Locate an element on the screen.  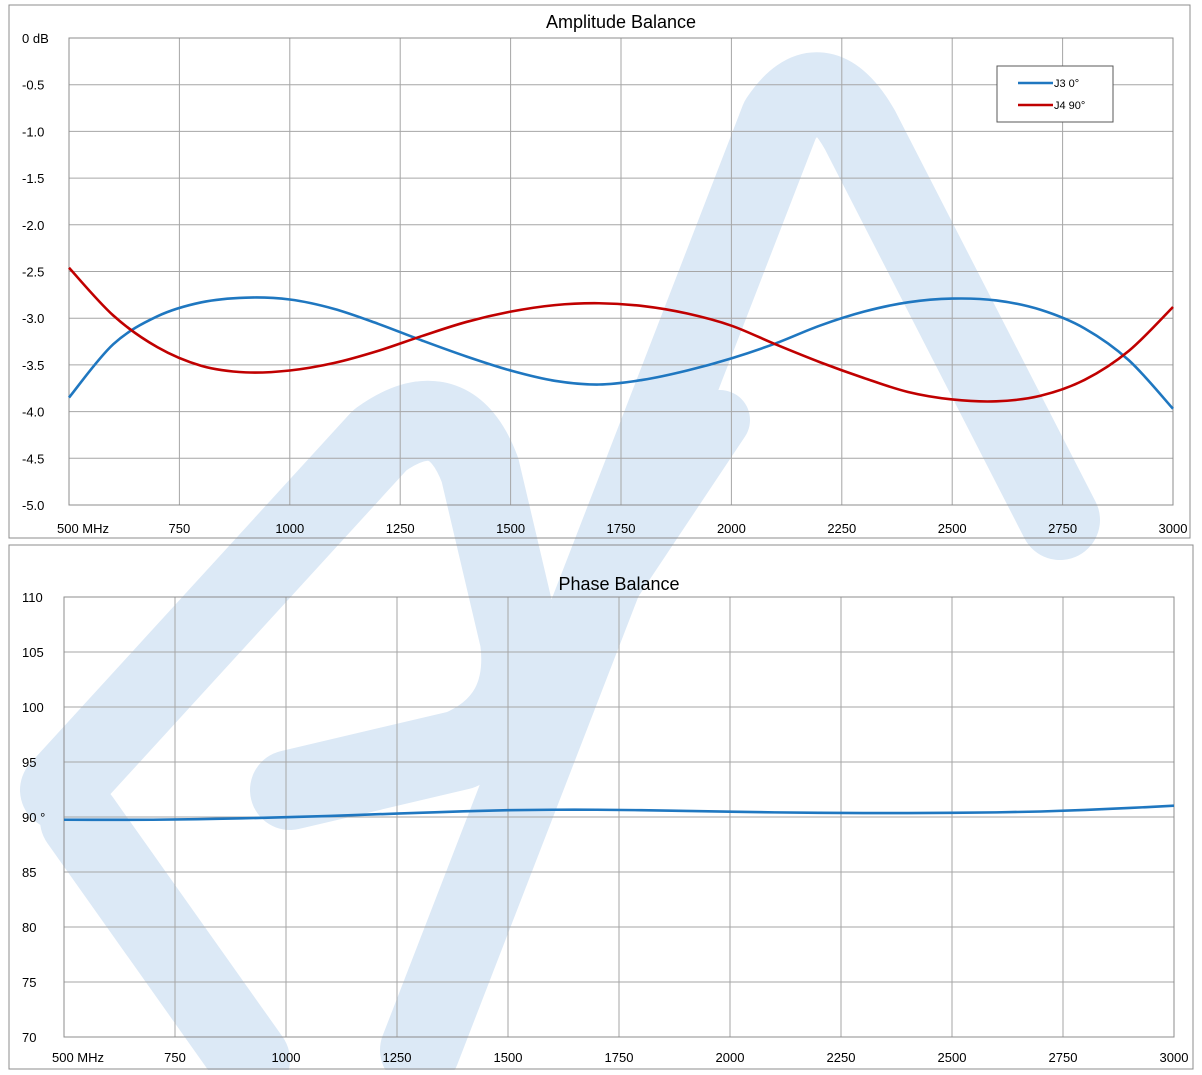
y-tick-label: -2.5 is located at coordinates (33, 272).